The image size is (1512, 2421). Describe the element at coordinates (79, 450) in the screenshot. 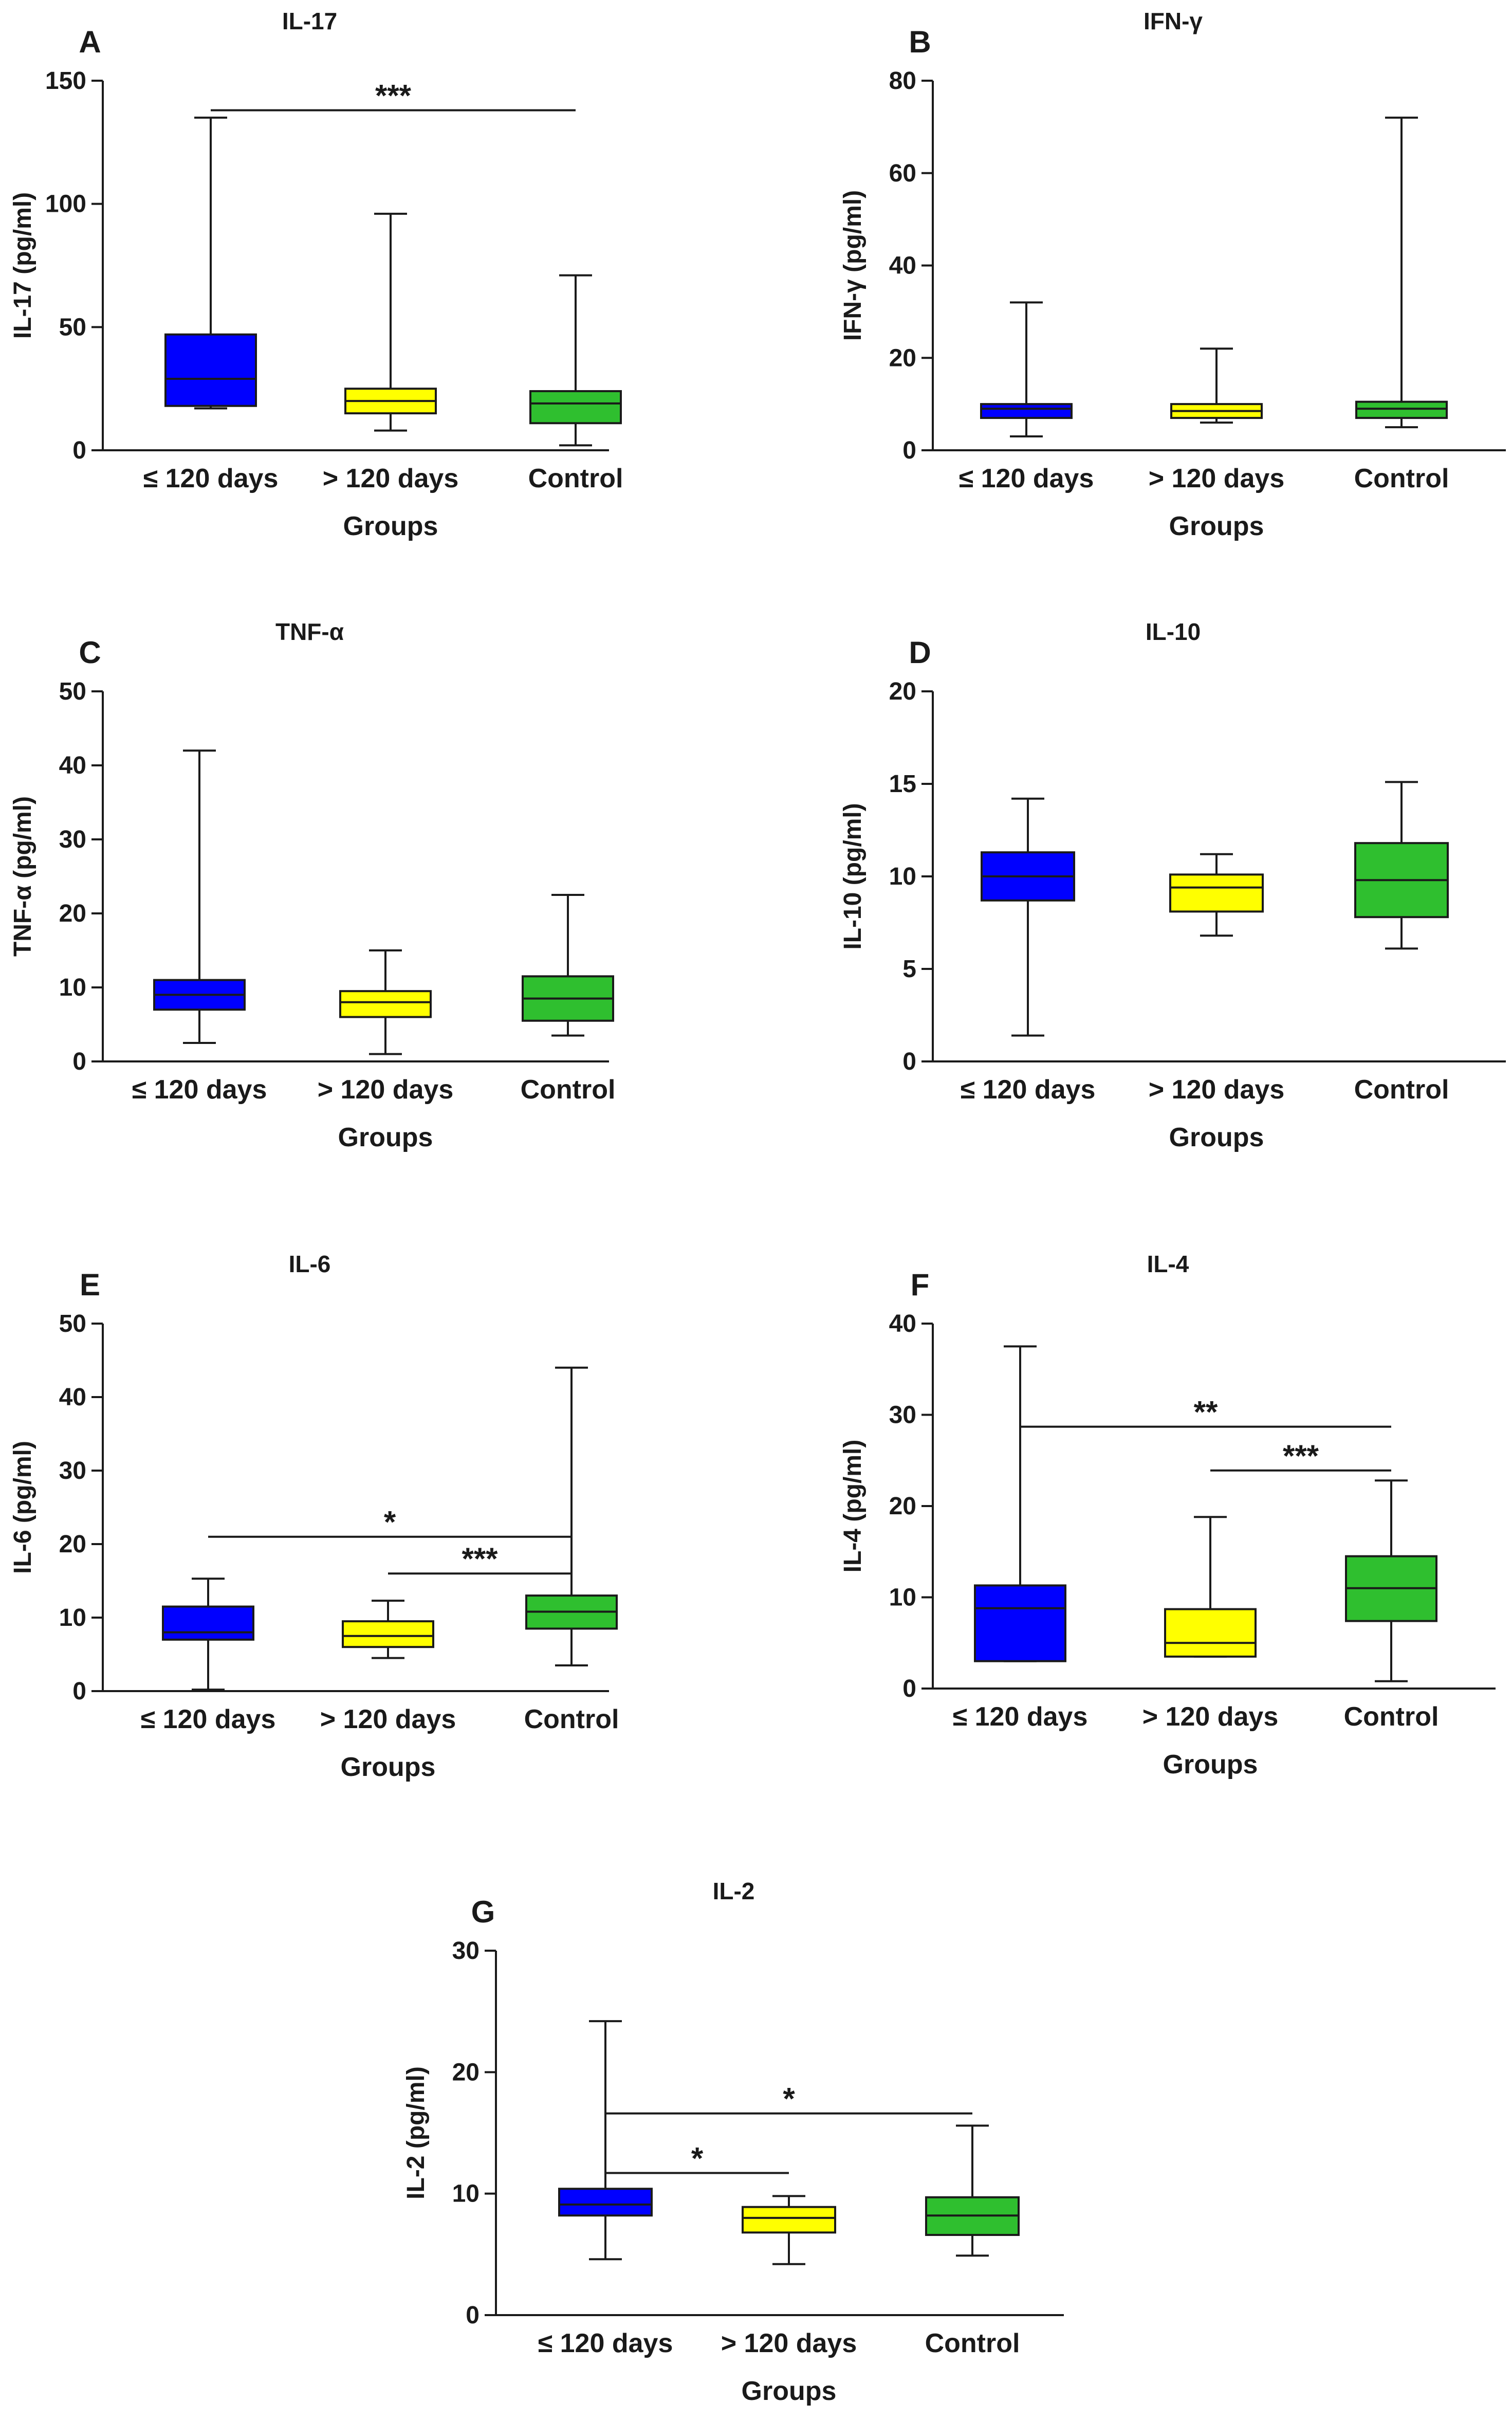

I see `panel-a-y-tick-label: 0` at that location.